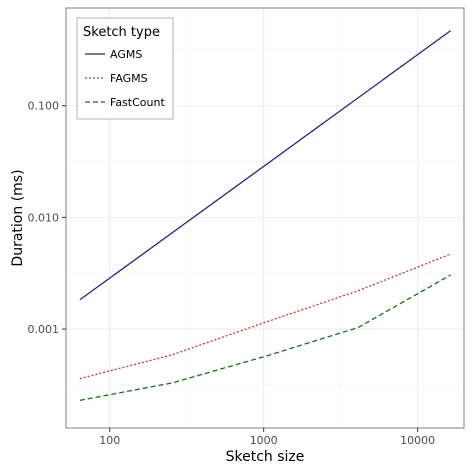  Describe the element at coordinates (417, 440) in the screenshot. I see `x-tick-label: 10000` at that location.